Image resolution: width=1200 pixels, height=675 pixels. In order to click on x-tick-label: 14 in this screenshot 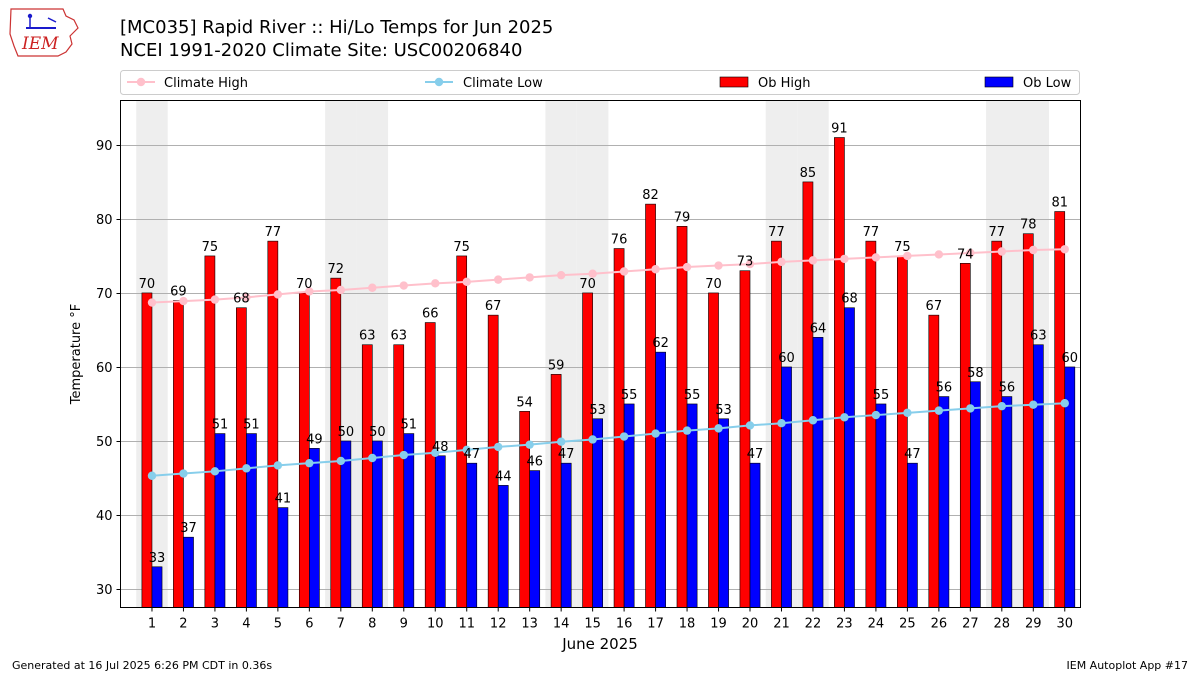, I will do `click(561, 624)`.